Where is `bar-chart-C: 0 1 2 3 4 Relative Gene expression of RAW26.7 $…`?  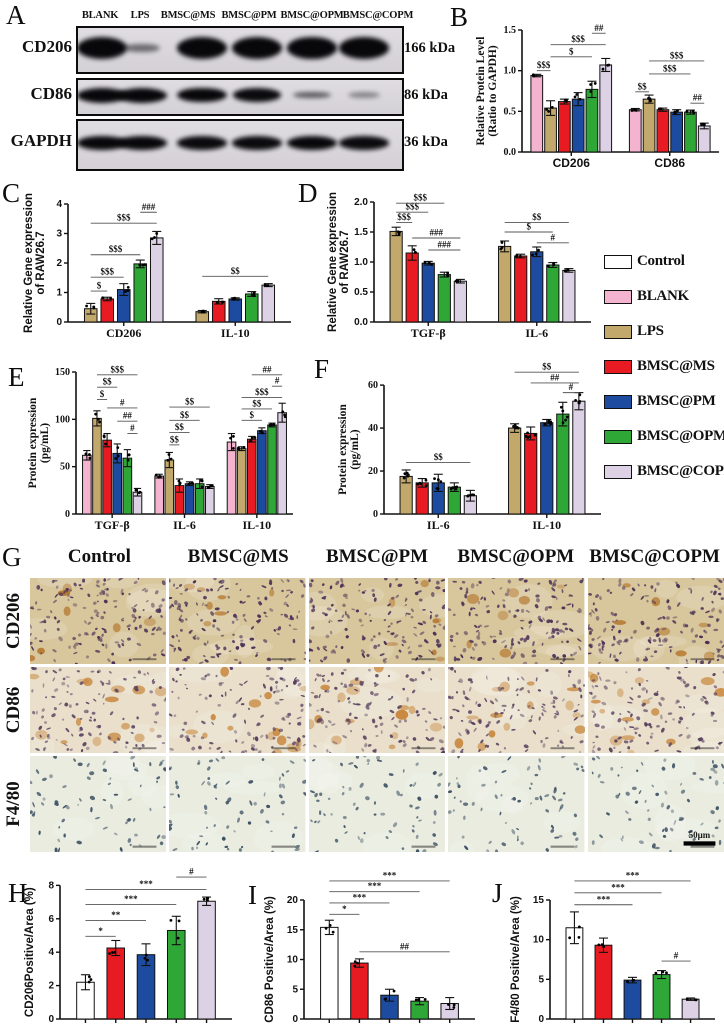 bar-chart-C: 0 1 2 3 4 Relative Gene expression of RAW26.7 $… is located at coordinates (157, 266).